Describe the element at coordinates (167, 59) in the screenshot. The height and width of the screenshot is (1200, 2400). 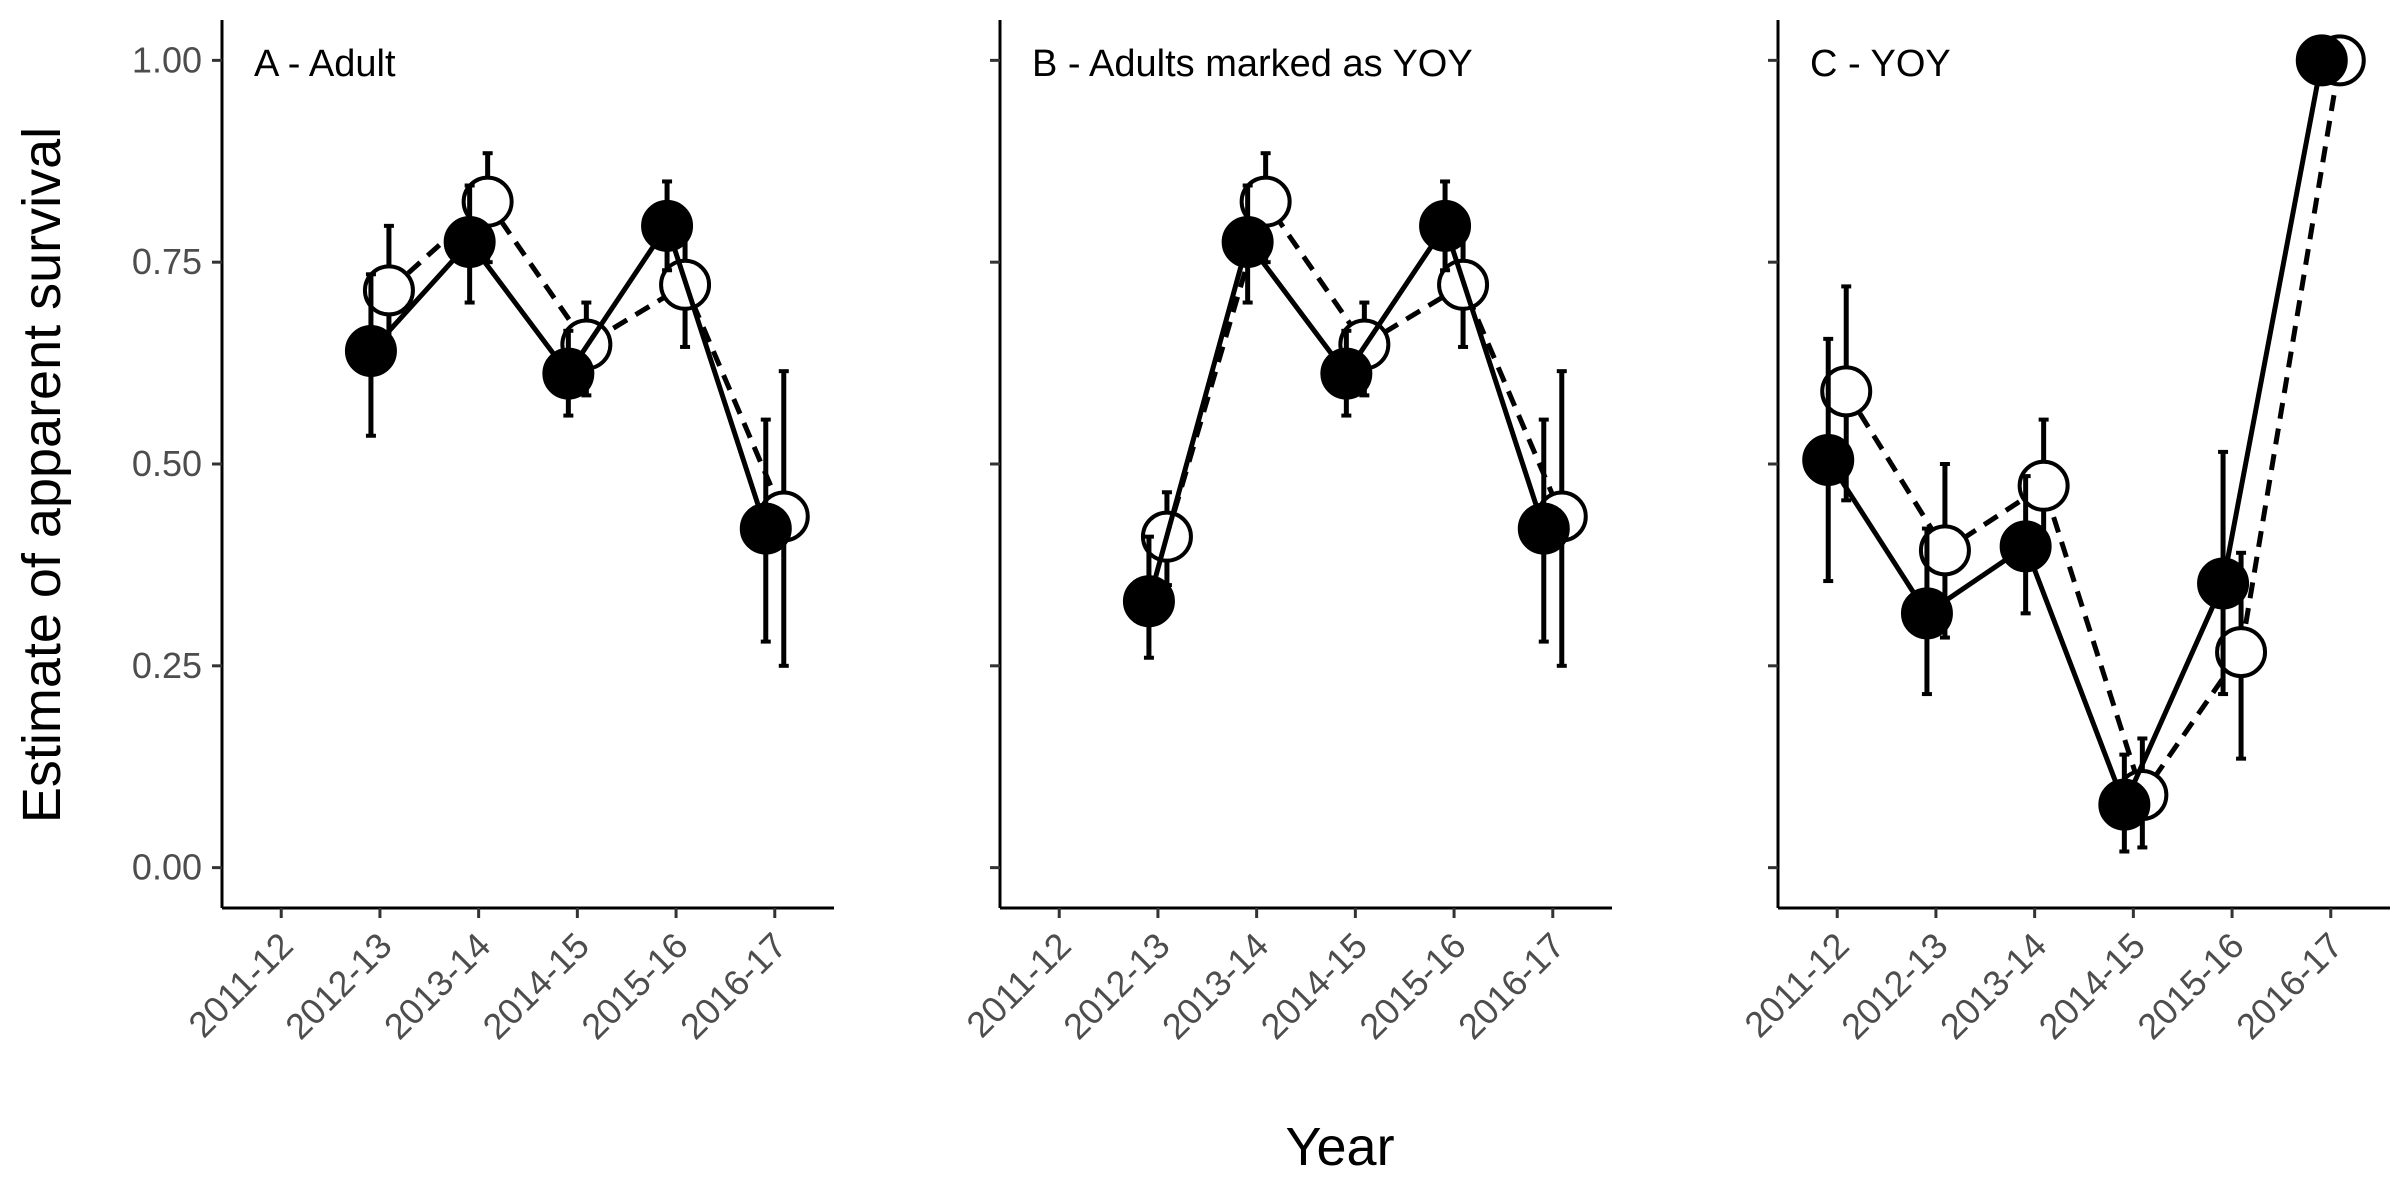
I see `y-tick-label: 1.00` at that location.